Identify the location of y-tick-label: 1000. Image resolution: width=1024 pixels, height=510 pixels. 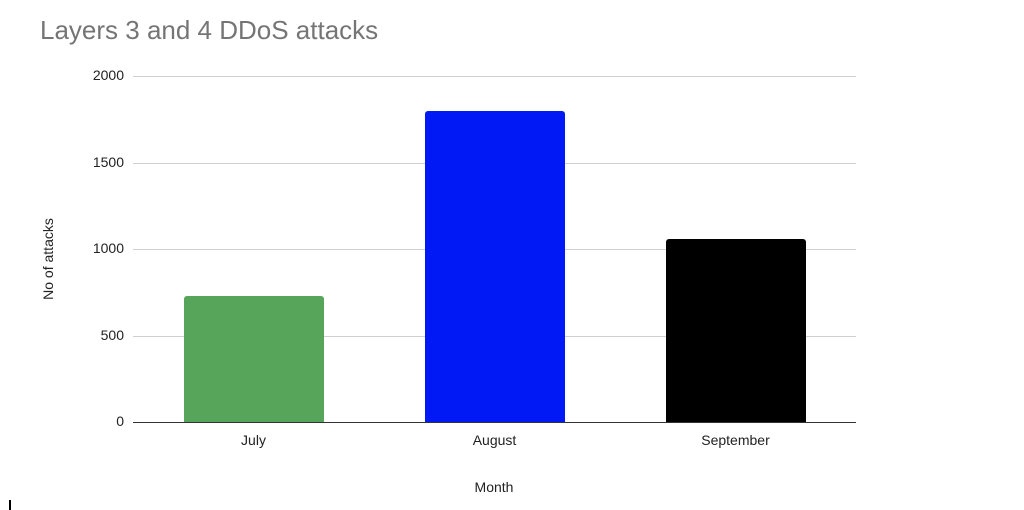
(108, 248).